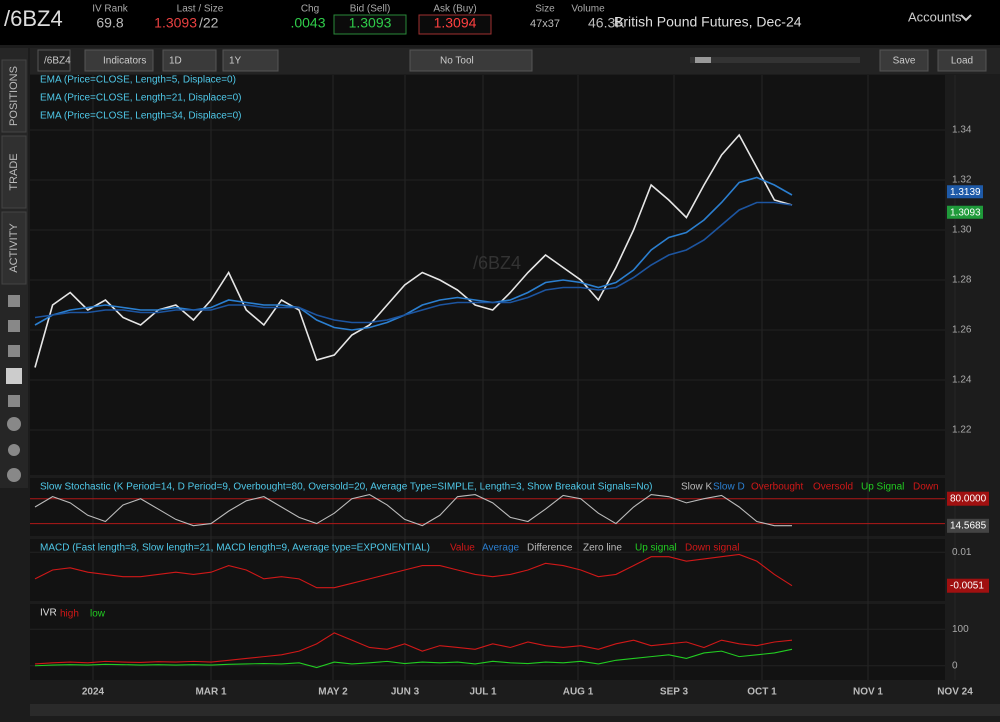 The image size is (1000, 722). I want to click on indicators-button, so click(119, 60).